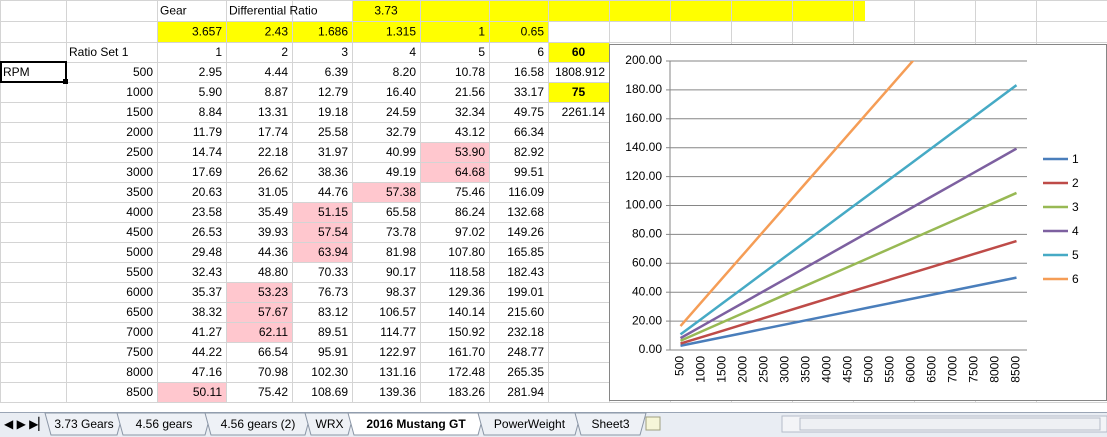  Describe the element at coordinates (1075, 183) in the screenshot. I see `legend-label: 2` at that location.